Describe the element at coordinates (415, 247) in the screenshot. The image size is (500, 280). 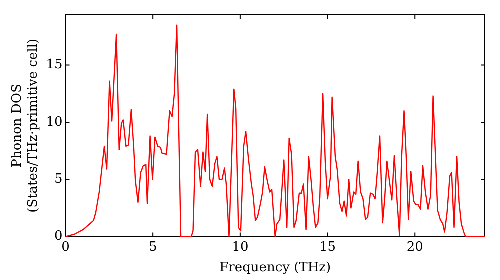
I see `x-tick-label: 20` at that location.